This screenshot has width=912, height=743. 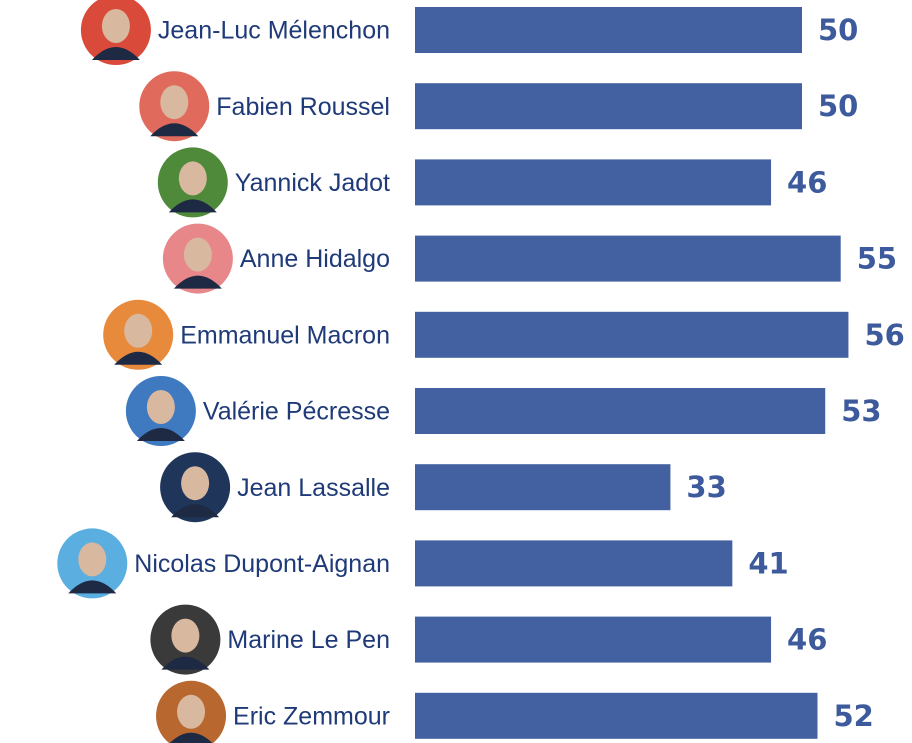 What do you see at coordinates (877, 259) in the screenshot?
I see `value-label: 55` at bounding box center [877, 259].